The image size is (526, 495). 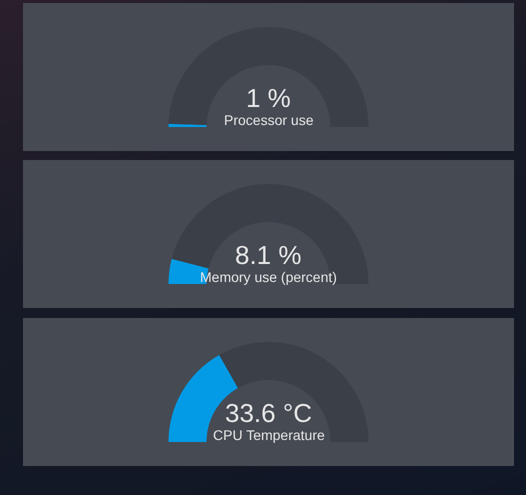 I want to click on text: 1 %, so click(x=268, y=98).